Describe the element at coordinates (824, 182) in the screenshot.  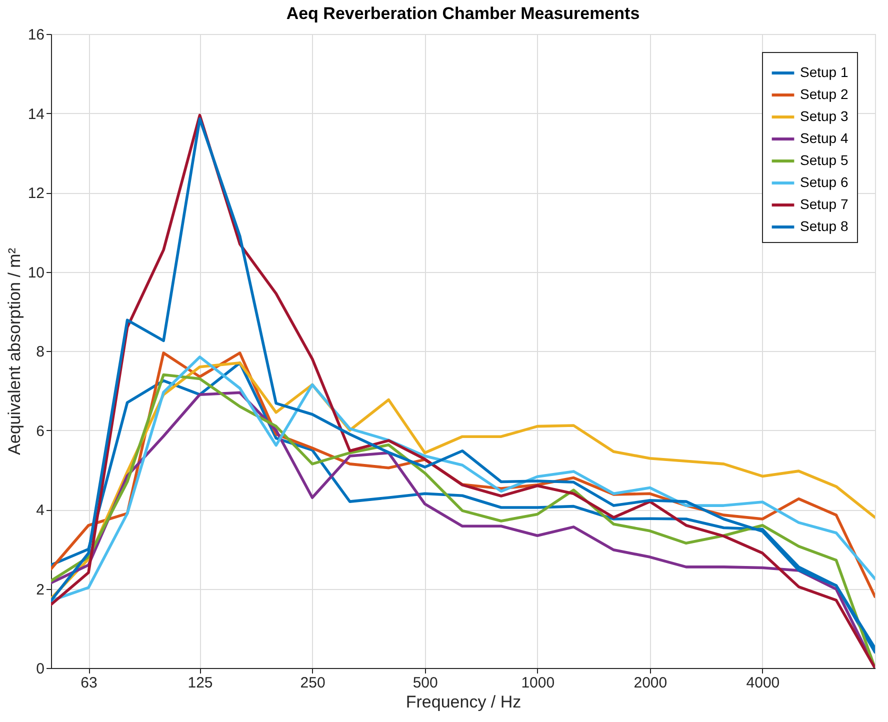
I see `legend-label: Setup 6` at that location.